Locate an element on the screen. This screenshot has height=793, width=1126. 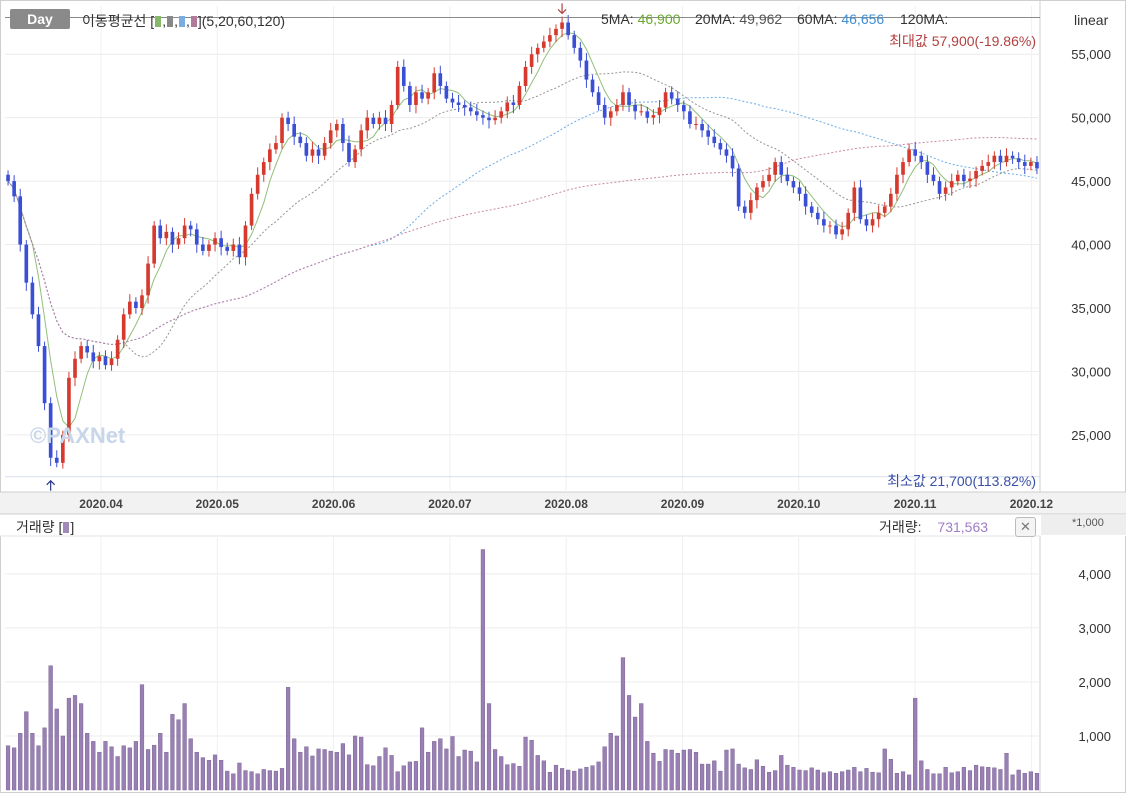
ma60-readout-label: 60MA: is located at coordinates (817, 19).